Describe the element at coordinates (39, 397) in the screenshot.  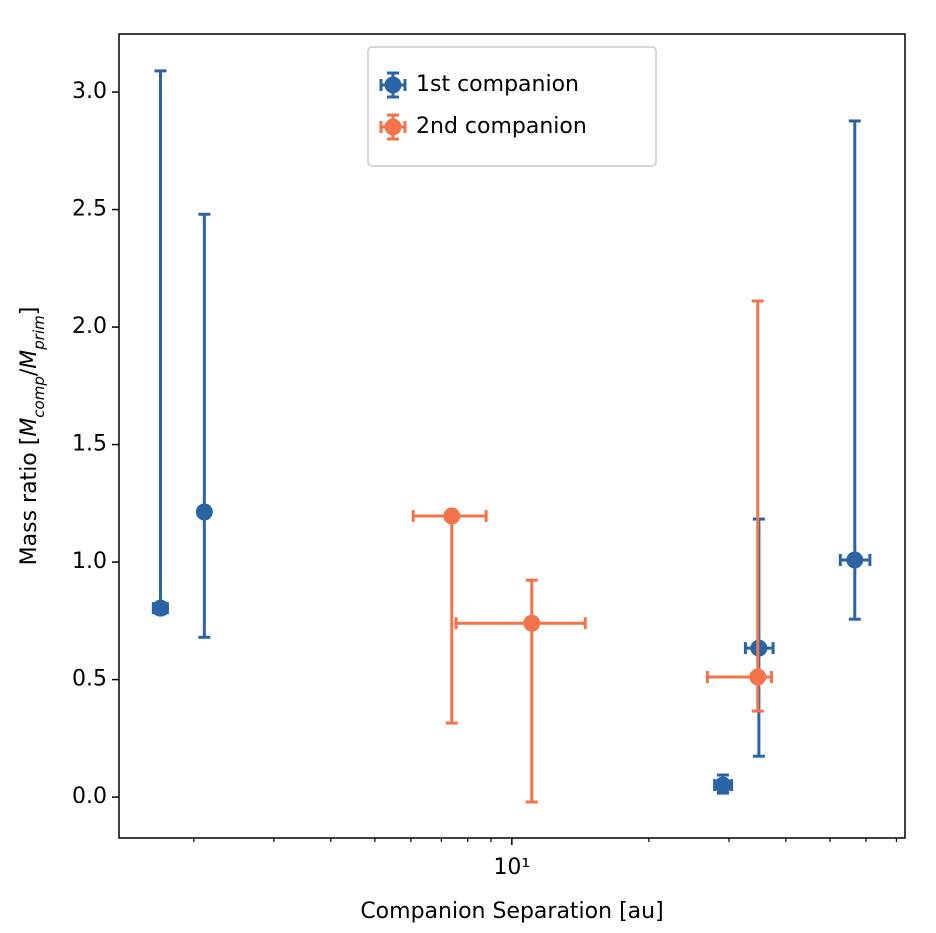
I see `y-axis-label-part: comp` at that location.